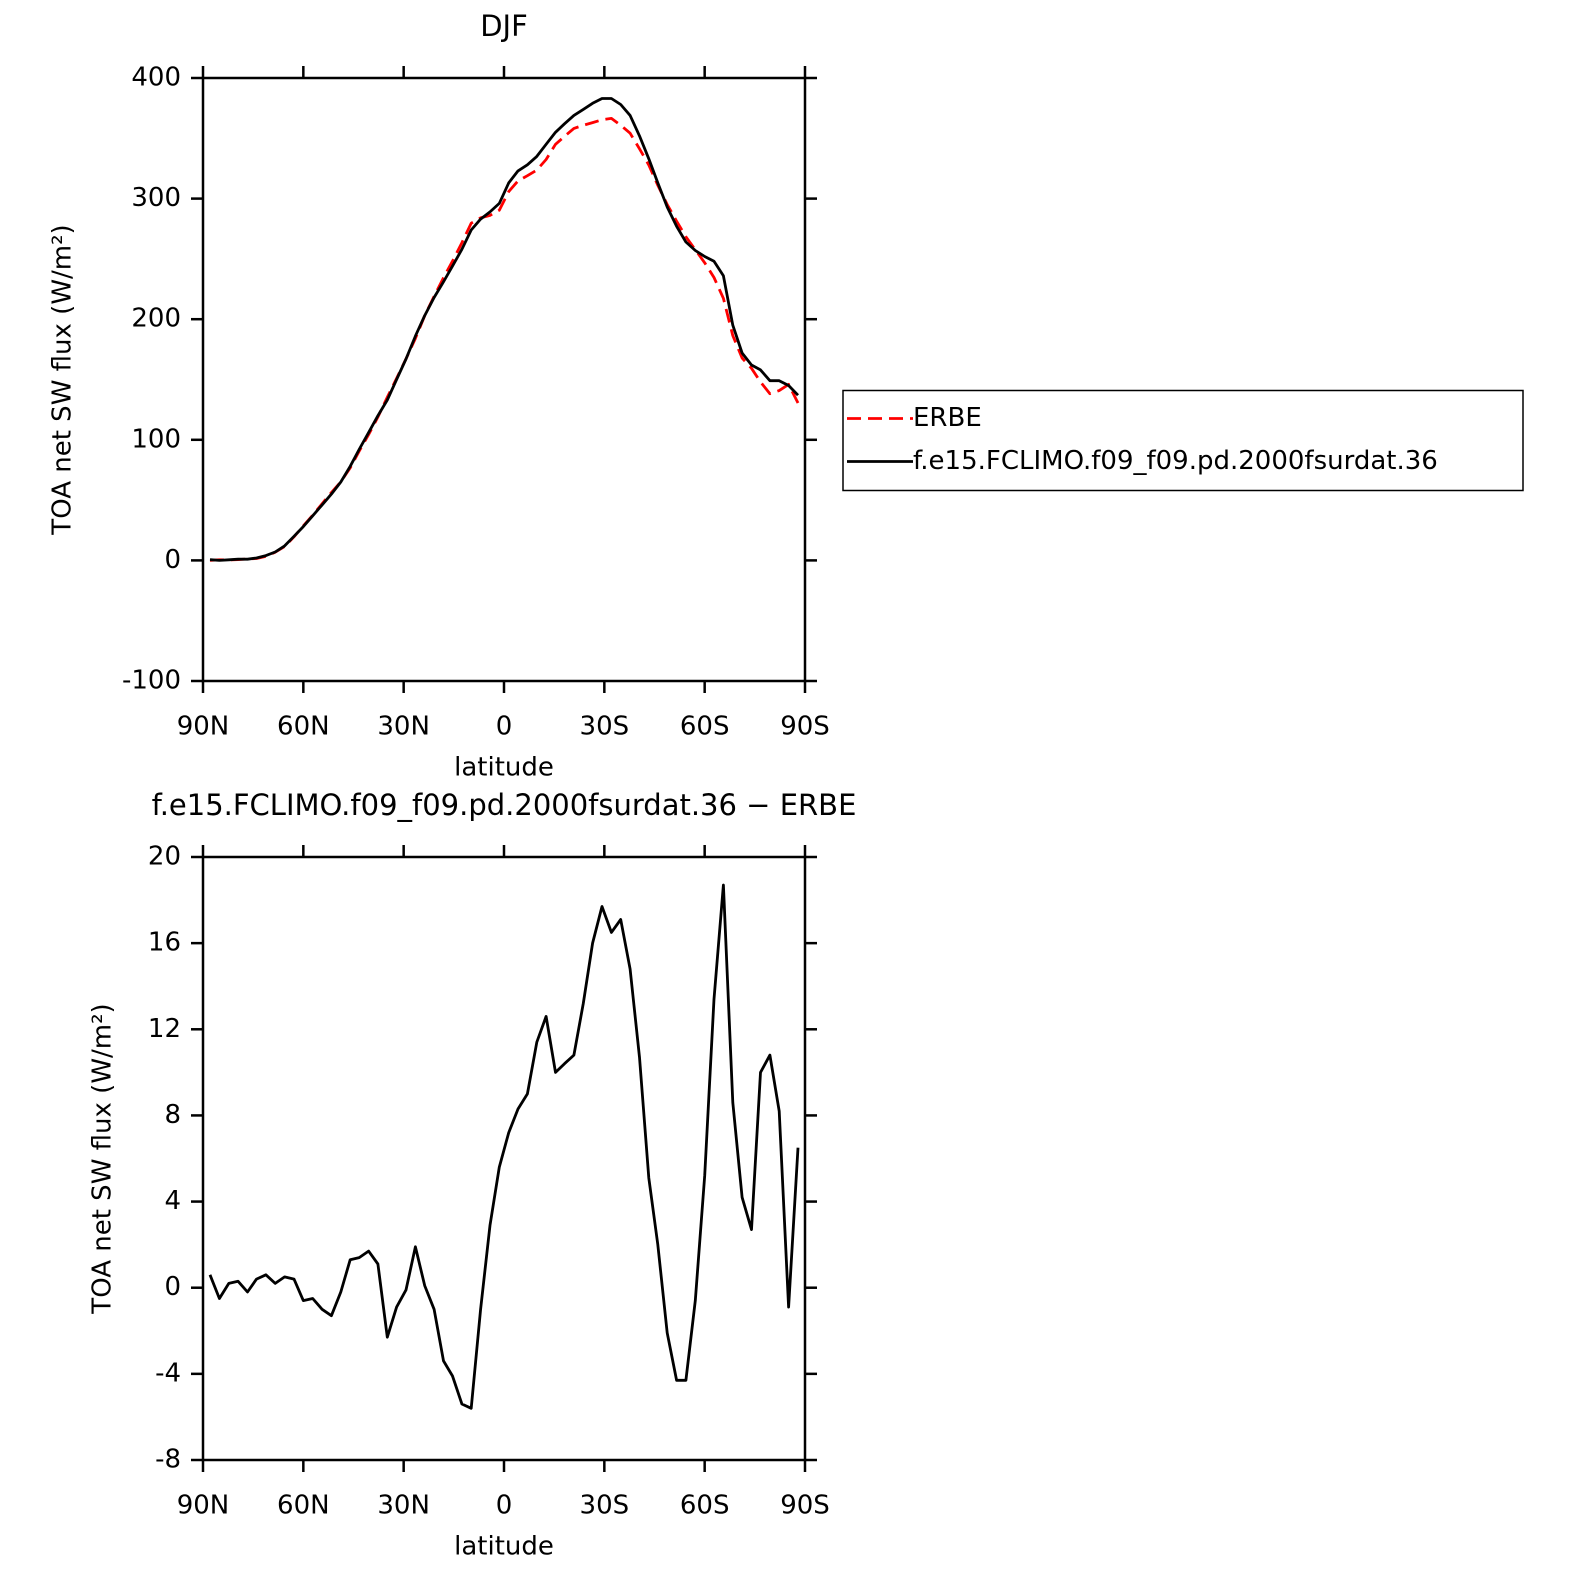 This screenshot has width=1591, height=1591. Describe the element at coordinates (156, 319) in the screenshot. I see `y-tick-label: 200` at that location.